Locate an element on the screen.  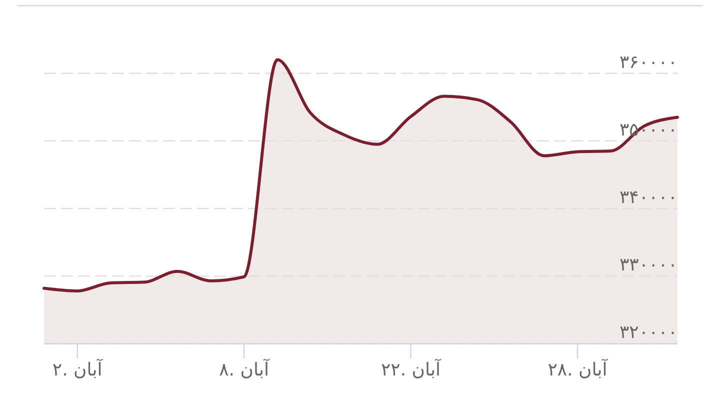
y-tick-label: ۳۴۰۰۰۰ is located at coordinates (648, 197).